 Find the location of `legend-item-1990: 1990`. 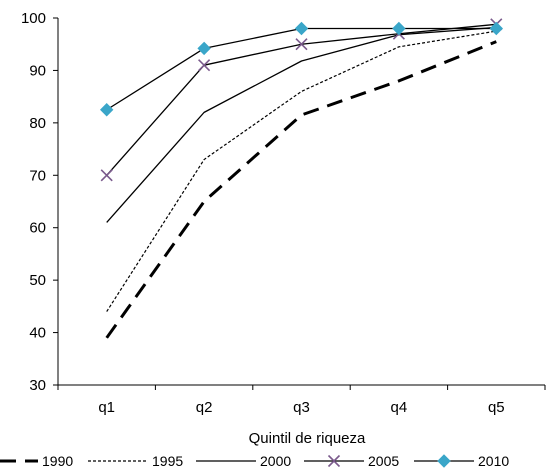

legend-item-1990: 1990 is located at coordinates (36, 461).